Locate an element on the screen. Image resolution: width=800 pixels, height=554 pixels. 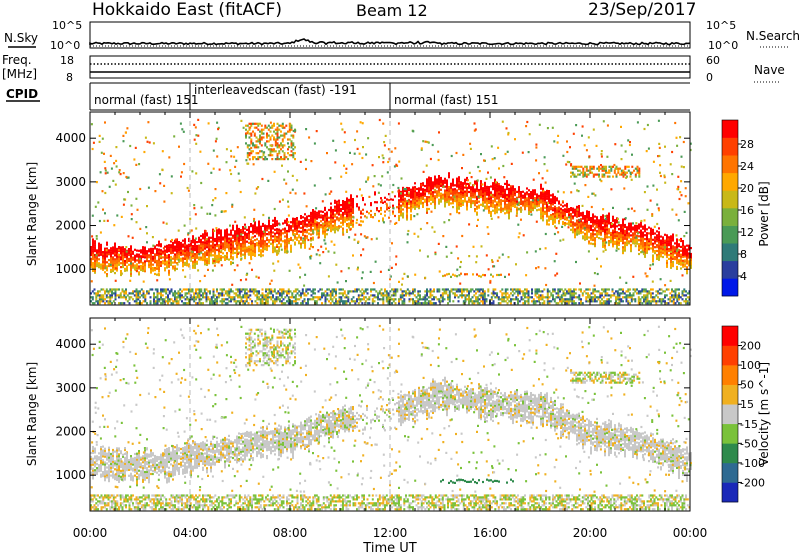
noise-tick-top-right: 10^5 is located at coordinates (721, 25).